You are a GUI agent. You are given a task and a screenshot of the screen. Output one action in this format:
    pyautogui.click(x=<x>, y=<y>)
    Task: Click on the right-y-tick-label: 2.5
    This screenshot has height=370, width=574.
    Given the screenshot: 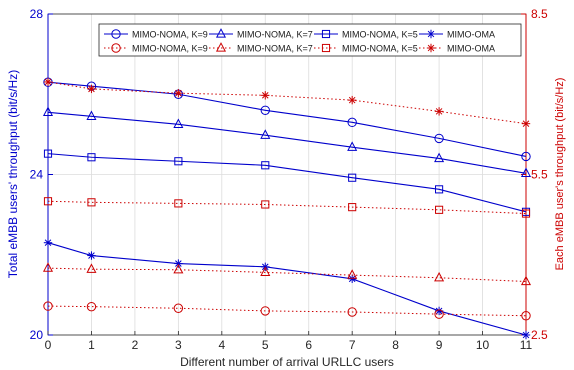 What is the action you would take?
    pyautogui.click(x=539, y=335)
    